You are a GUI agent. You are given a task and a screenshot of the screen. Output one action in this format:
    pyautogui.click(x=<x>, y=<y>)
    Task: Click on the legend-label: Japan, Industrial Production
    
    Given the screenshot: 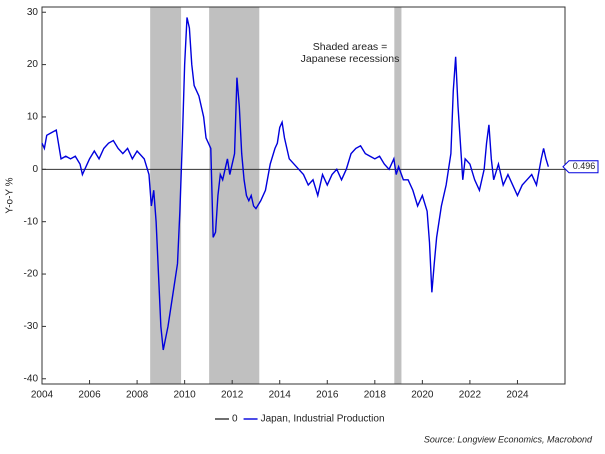 What is the action you would take?
    pyautogui.click(x=323, y=419)
    